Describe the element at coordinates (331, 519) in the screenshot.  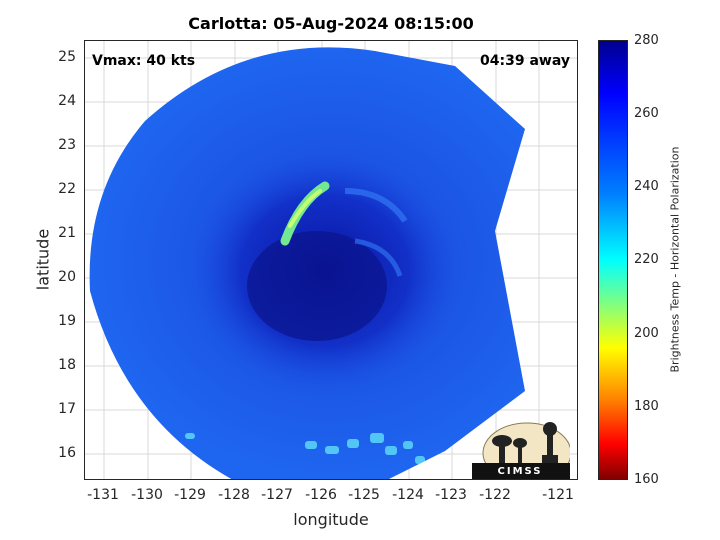
I see `x-axis-label: longitude` at that location.